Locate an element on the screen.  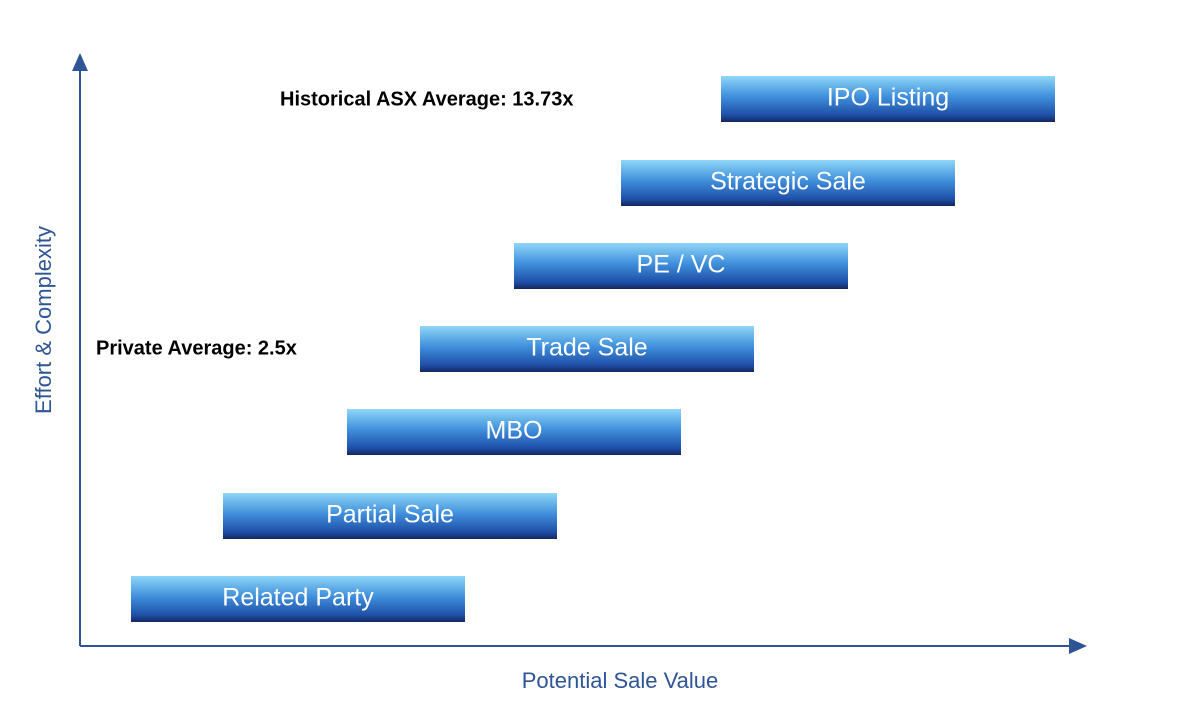
option-label: Related Party is located at coordinates (298, 598).